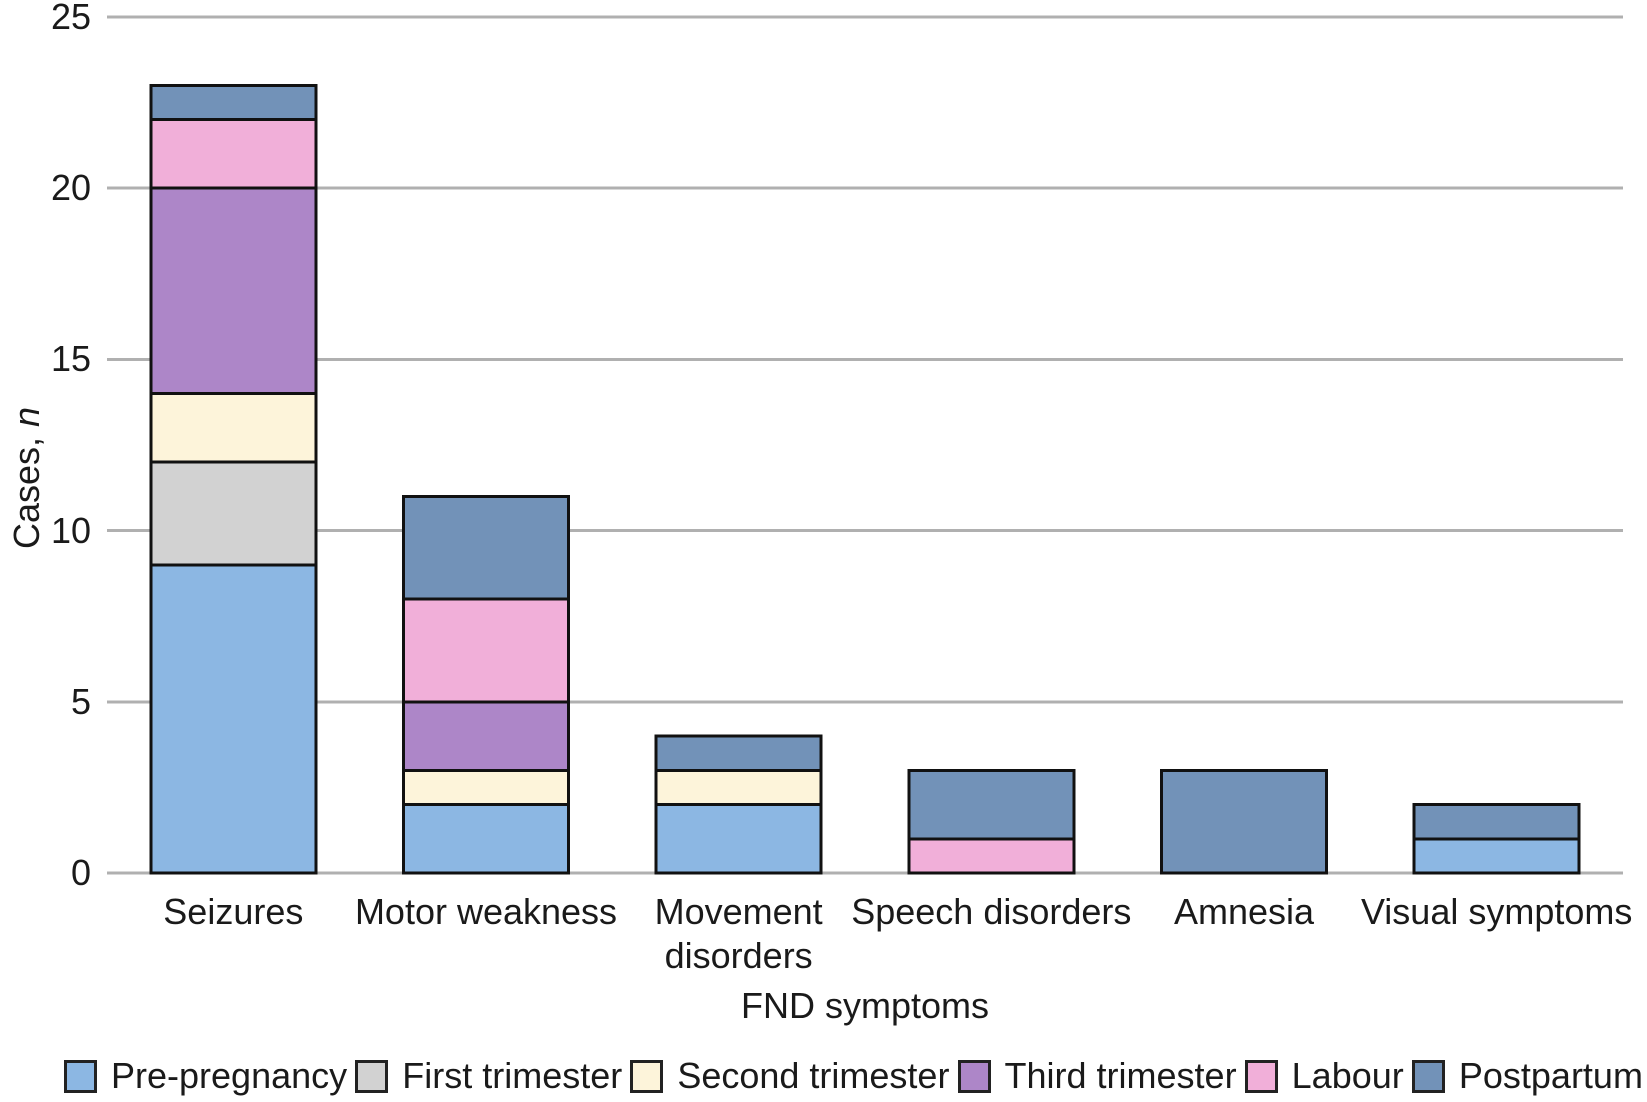 This screenshot has width=1647, height=1102. I want to click on legend-item-first-trimester: First trimester, so click(488, 1076).